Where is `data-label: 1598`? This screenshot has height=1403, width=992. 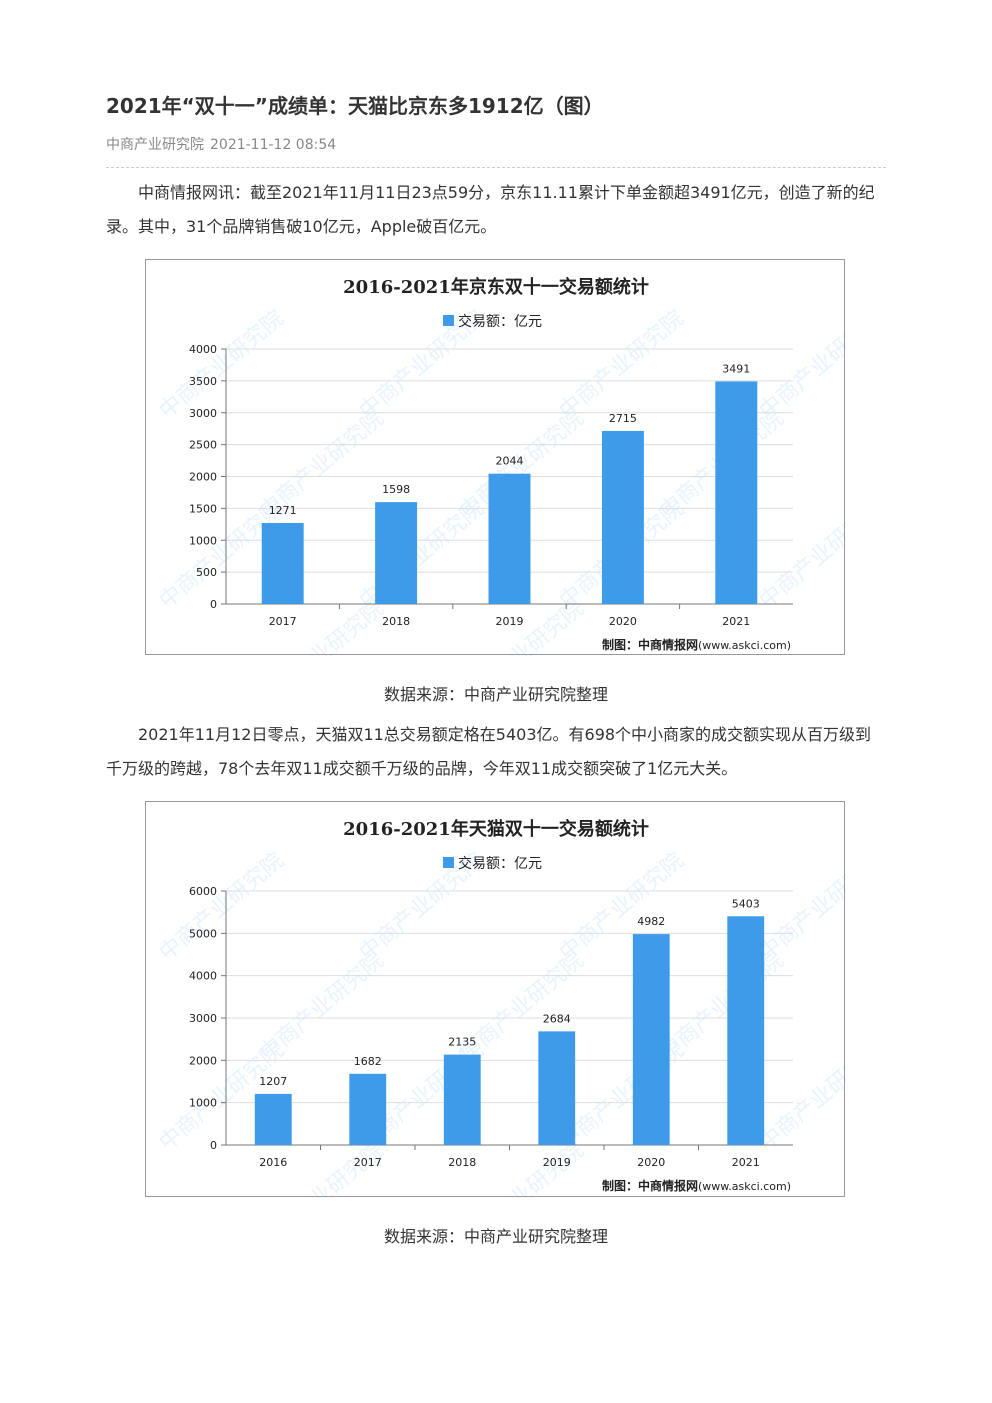
data-label: 1598 is located at coordinates (396, 489).